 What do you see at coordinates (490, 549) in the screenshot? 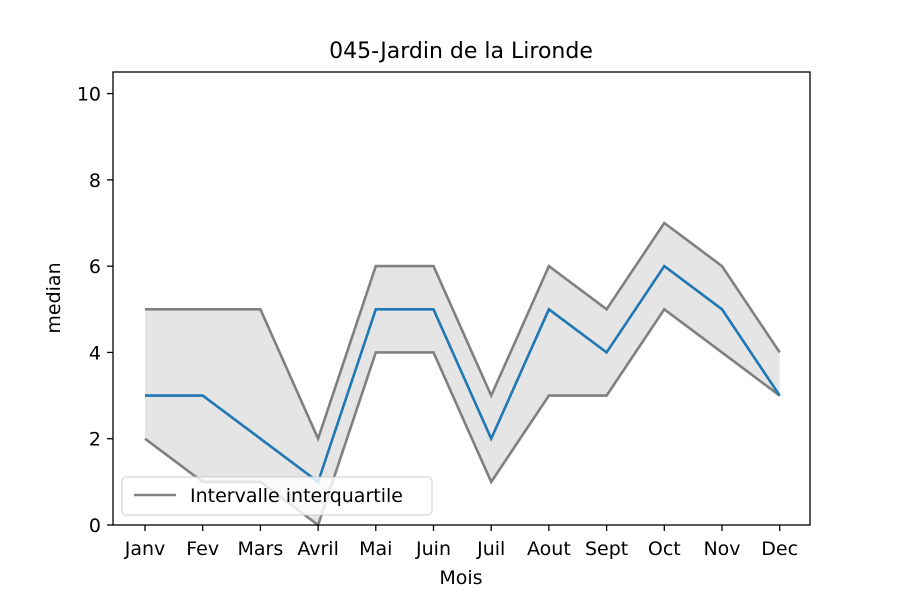
I see `x-tick-label: Juil` at bounding box center [490, 549].